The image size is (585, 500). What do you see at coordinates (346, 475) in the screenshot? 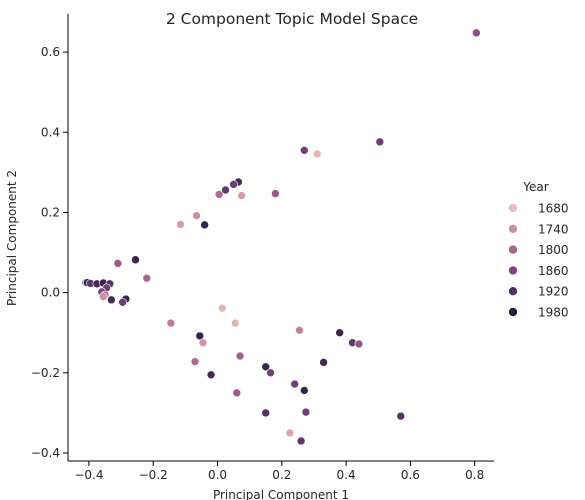
I see `x-tick-label: 0.4` at bounding box center [346, 475].